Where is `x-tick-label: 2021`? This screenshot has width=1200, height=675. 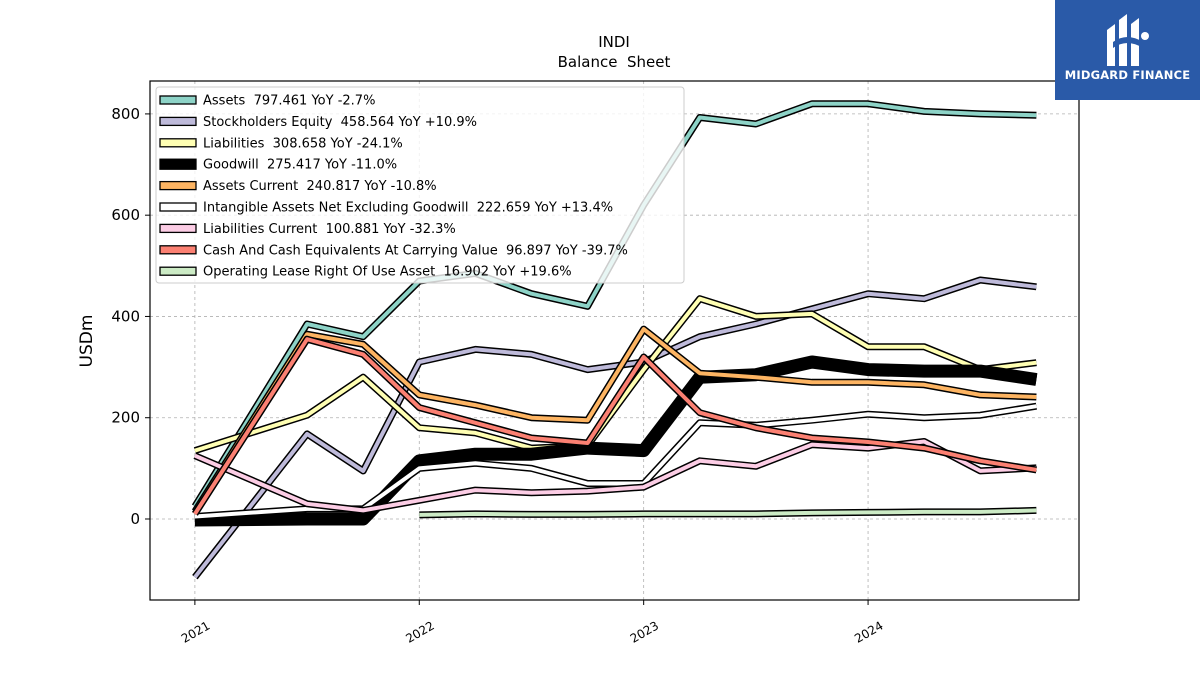 x-tick-label: 2021 is located at coordinates (195, 631).